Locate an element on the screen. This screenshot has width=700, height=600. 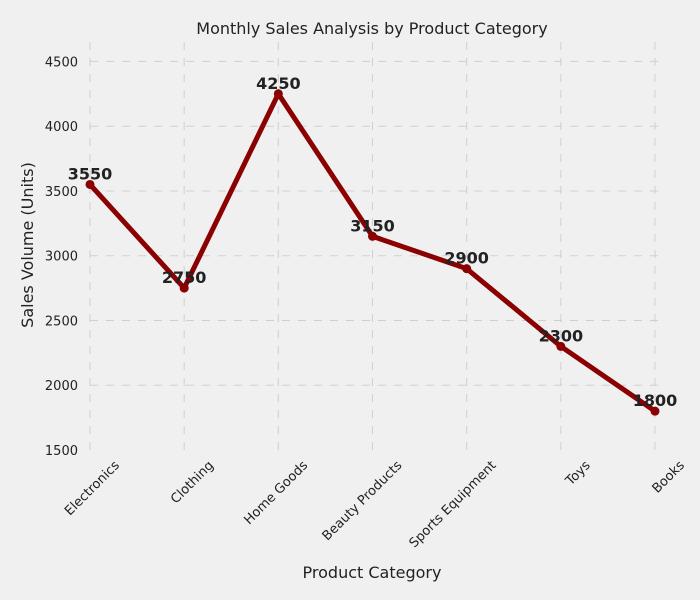
y-tick-label: 2500 is located at coordinates (61, 321).